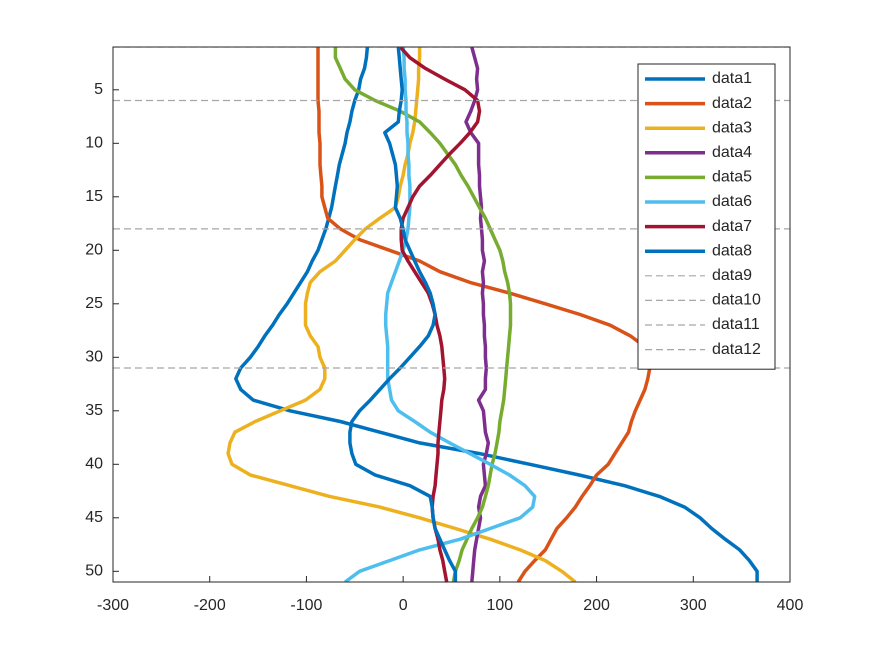 The height and width of the screenshot is (656, 875). I want to click on y-tick-label: 25, so click(94, 303).